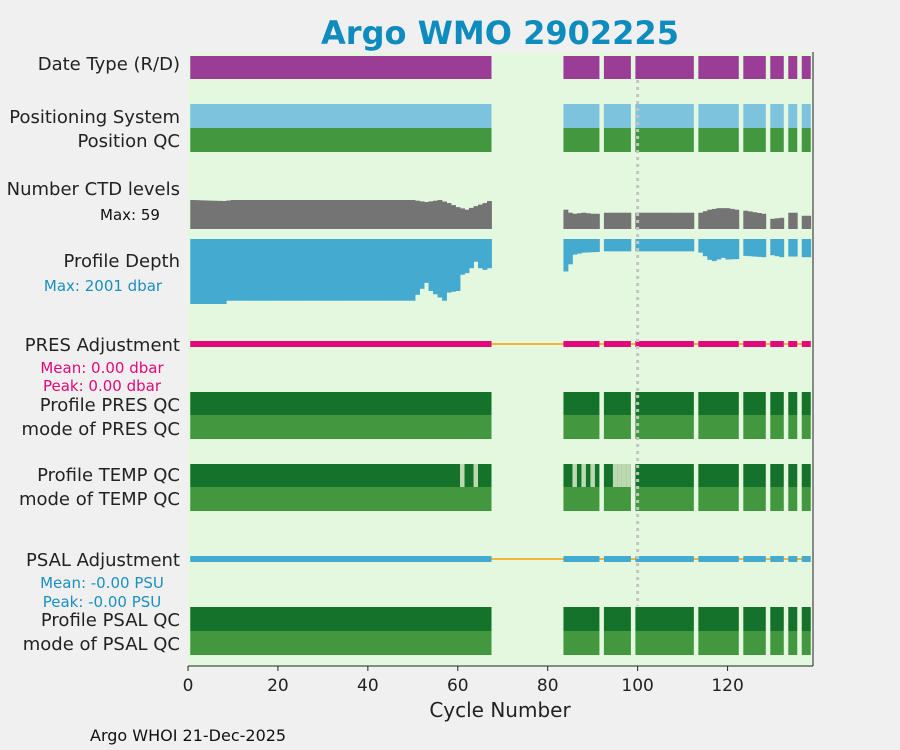 This screenshot has height=750, width=900. What do you see at coordinates (130, 215) in the screenshot?
I see `ctd-max-annotation: Max: 59` at bounding box center [130, 215].